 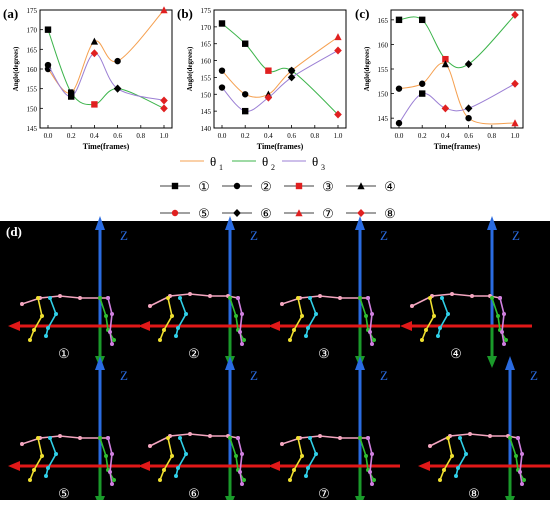 What do you see at coordinates (140, 136) in the screenshot?
I see `x-tick-label: 0.8` at bounding box center [140, 136].